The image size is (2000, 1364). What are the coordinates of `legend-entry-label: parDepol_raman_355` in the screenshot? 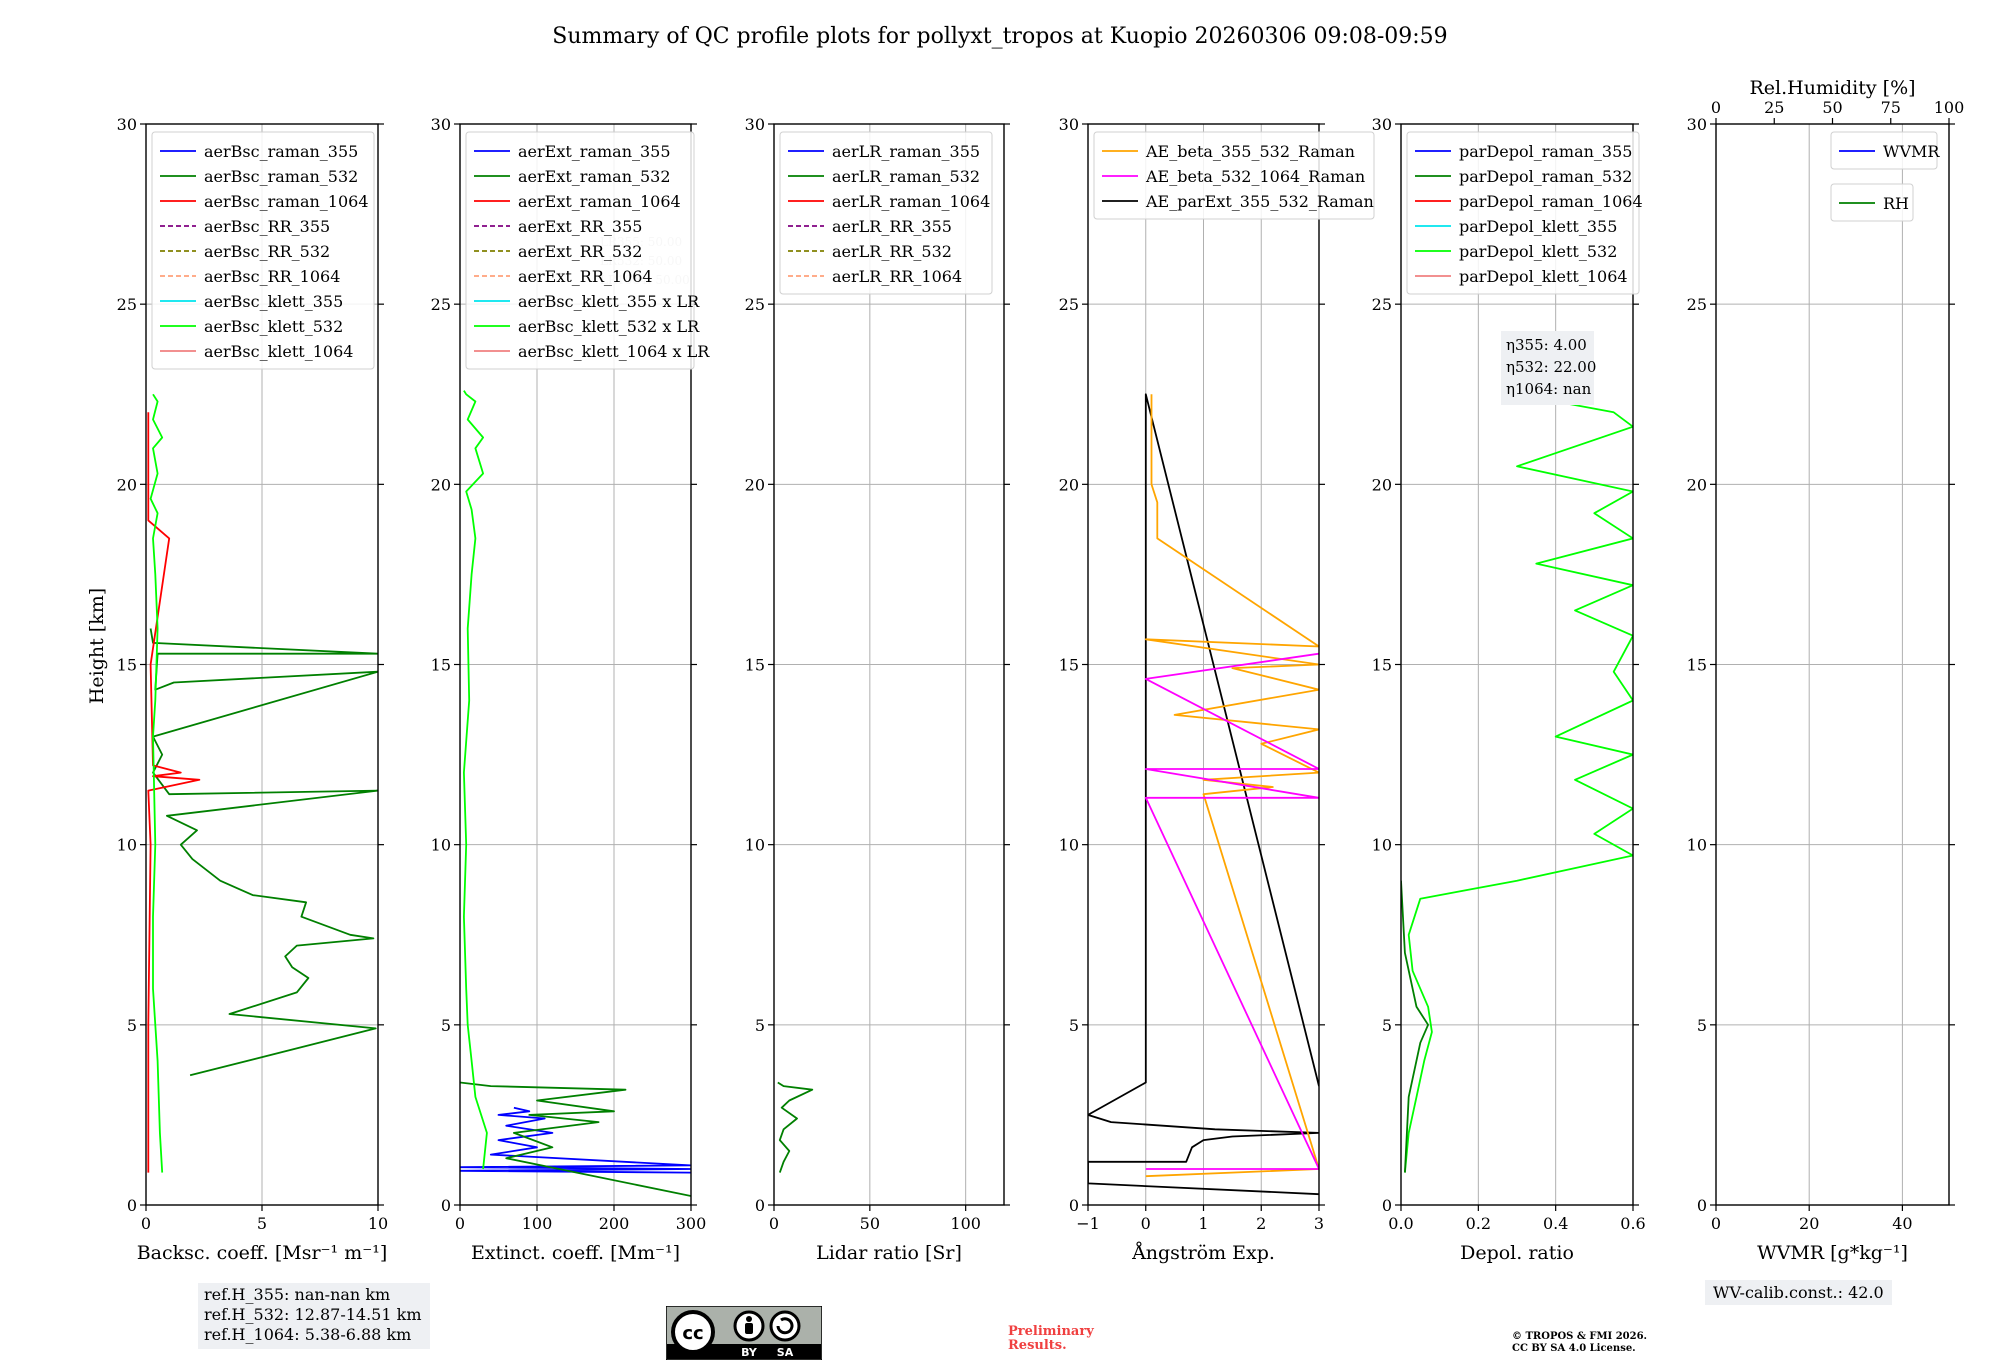 It's located at (1545, 151).